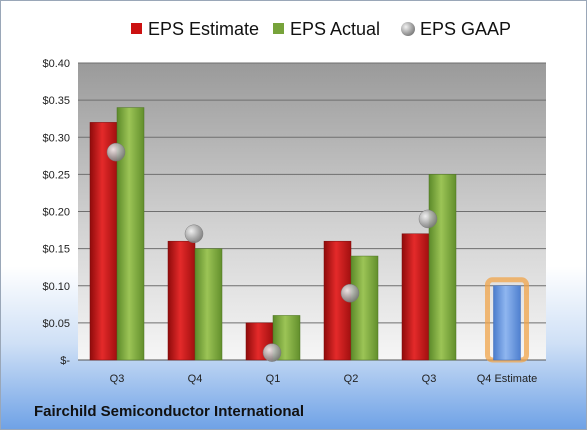 The image size is (587, 430). What do you see at coordinates (507, 323) in the screenshot?
I see `q4-estimate-bar` at bounding box center [507, 323].